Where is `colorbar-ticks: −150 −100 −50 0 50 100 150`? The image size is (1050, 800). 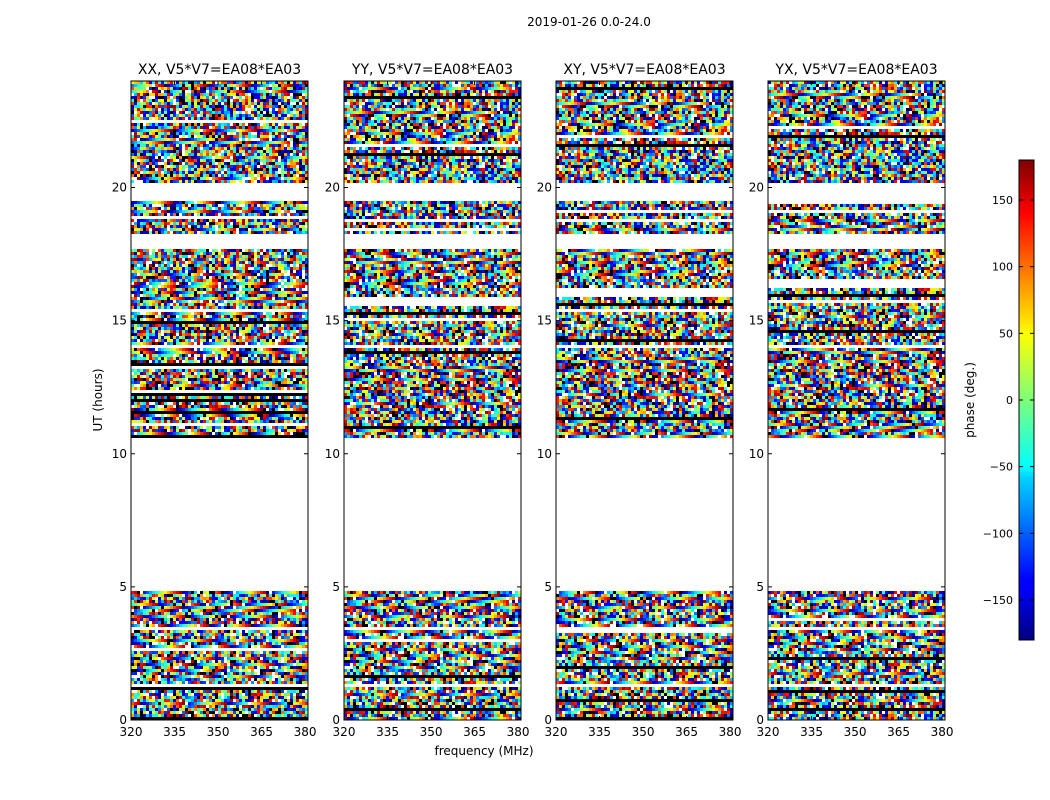 colorbar-ticks: −150 −100 −50 0 50 100 150 is located at coordinates (1008, 400).